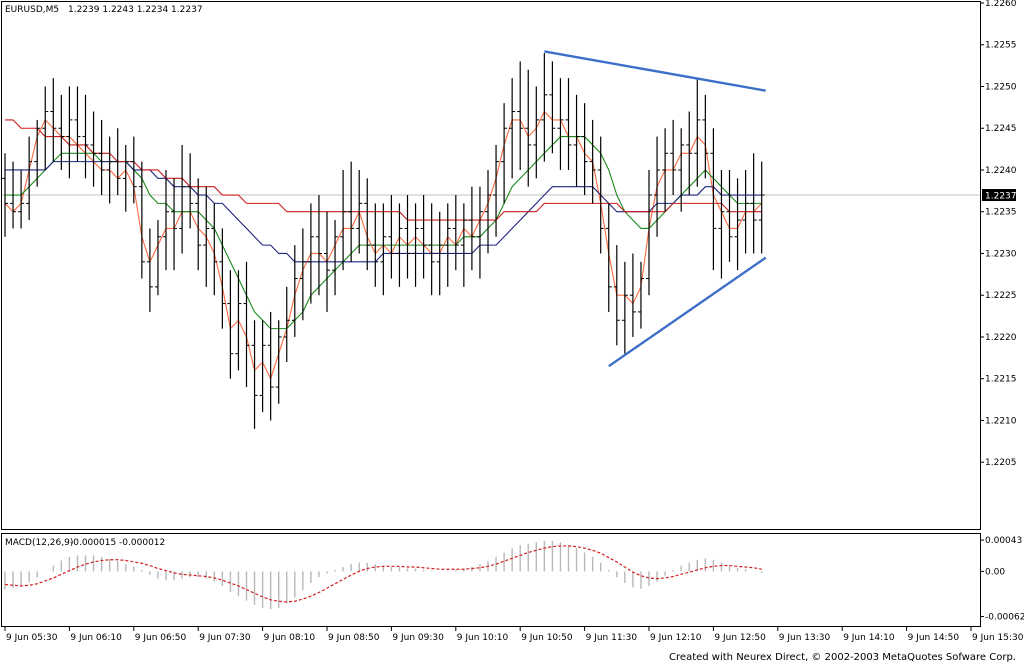 This screenshot has height=665, width=1024. I want to click on price-tick-label: 1.2210, so click(1001, 421).